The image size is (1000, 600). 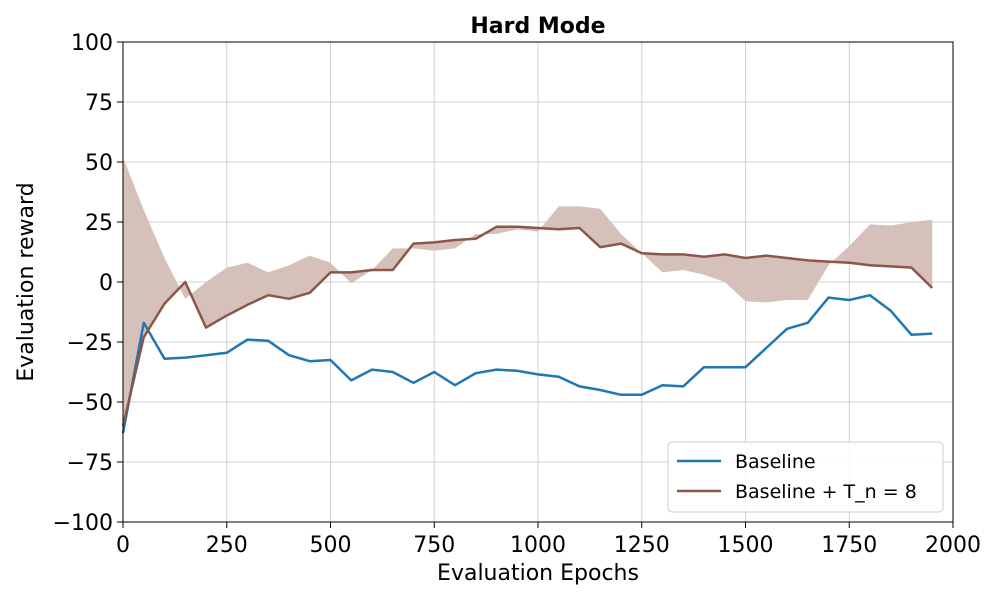 I want to click on y-tick-label: 75, so click(x=99, y=103).